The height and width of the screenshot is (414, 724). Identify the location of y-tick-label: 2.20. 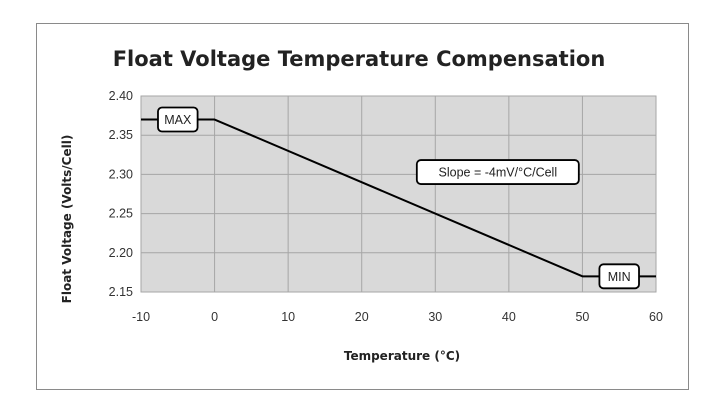
(121, 253).